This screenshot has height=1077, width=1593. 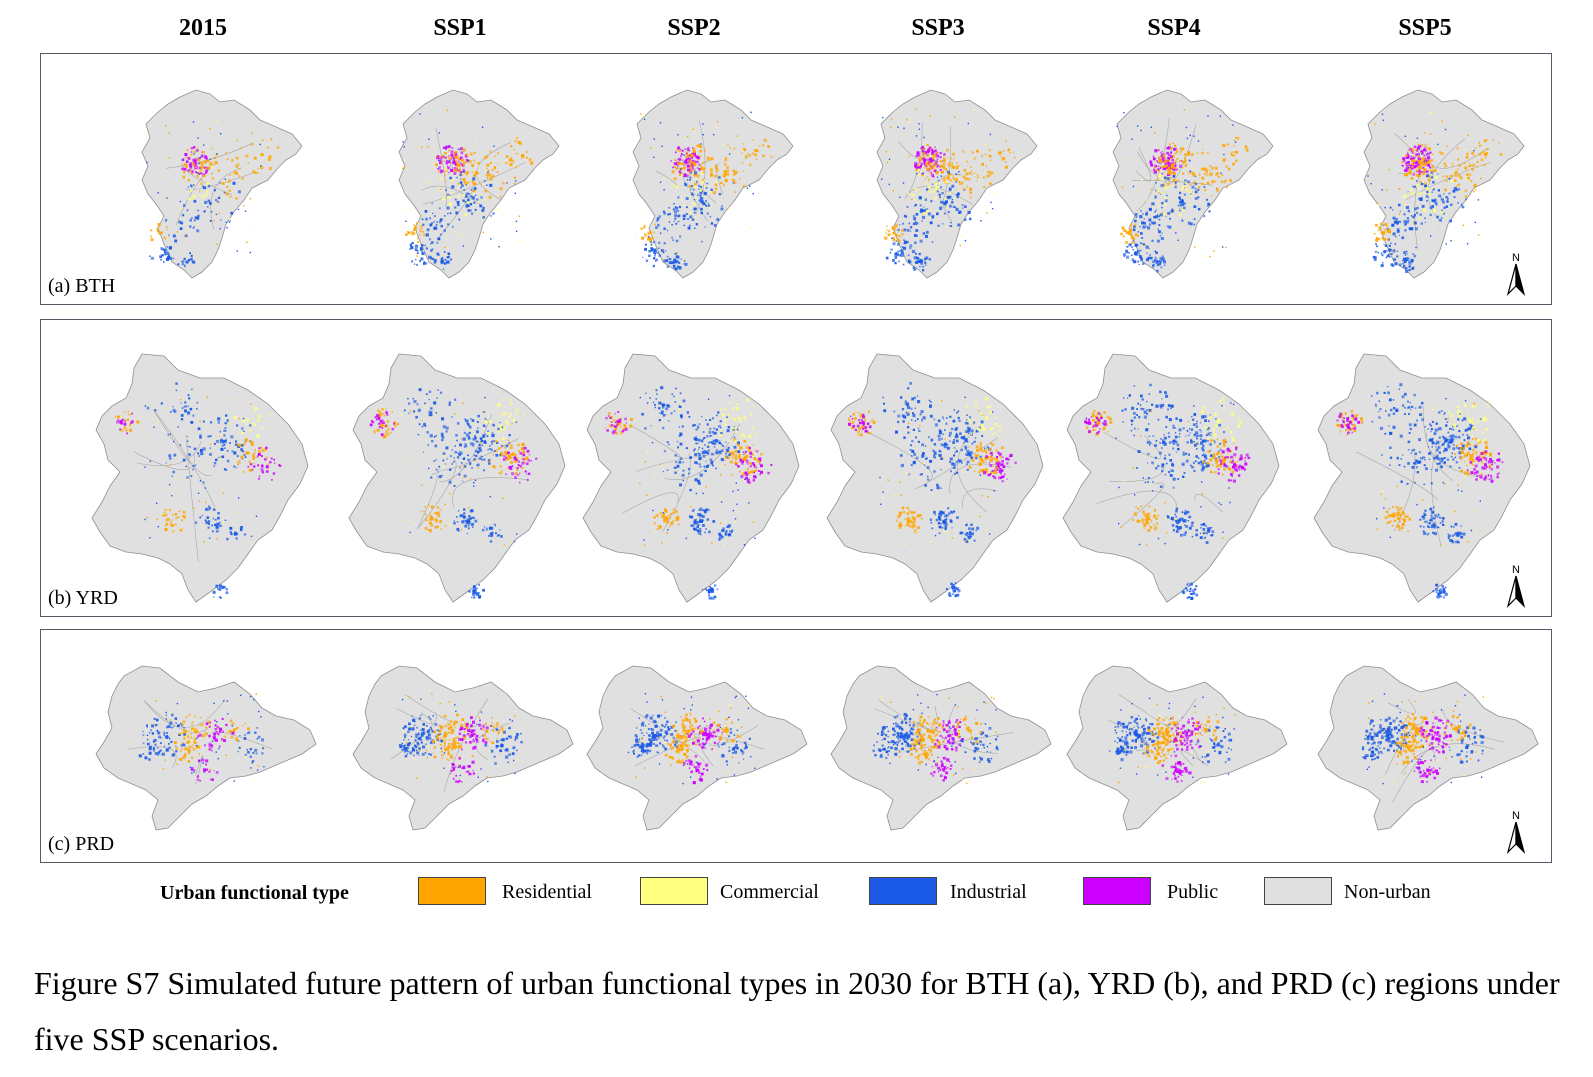 What do you see at coordinates (1193, 892) in the screenshot?
I see `legend-label-public: Public` at bounding box center [1193, 892].